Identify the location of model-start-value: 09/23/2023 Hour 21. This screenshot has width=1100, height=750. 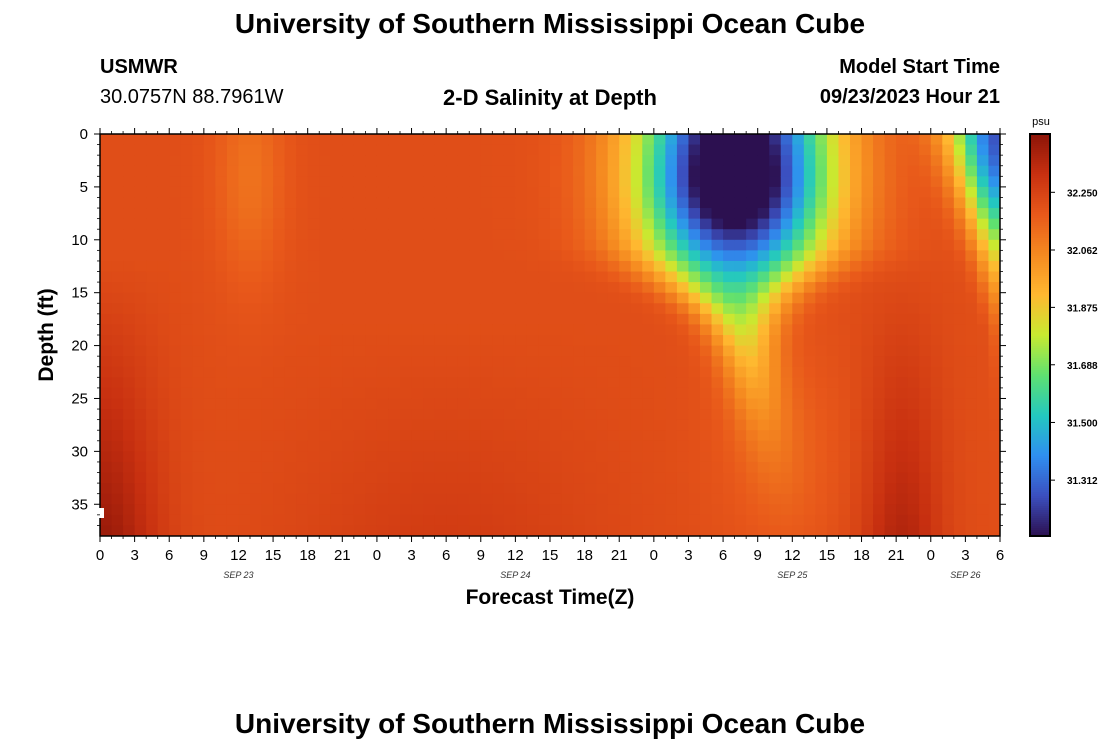
(909, 97).